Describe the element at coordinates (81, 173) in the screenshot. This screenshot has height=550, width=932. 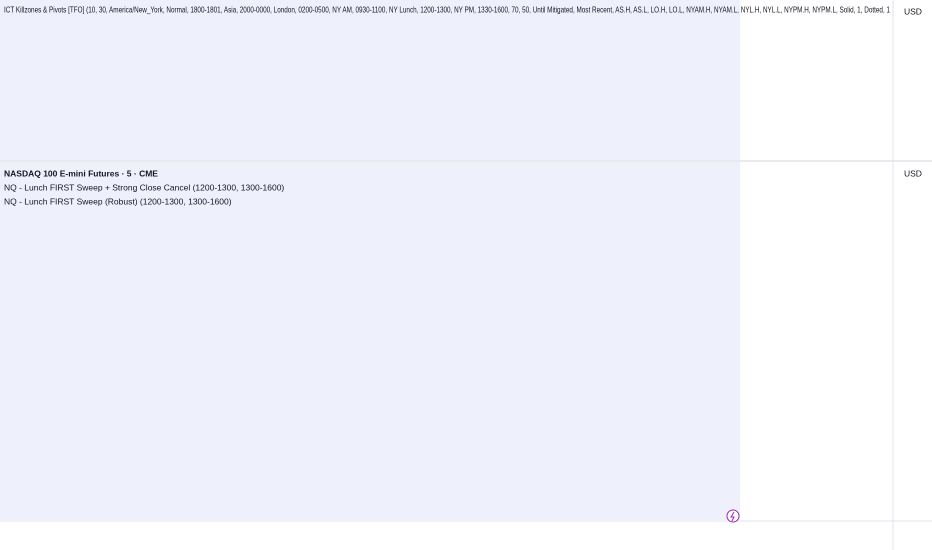
I see `symbol-title: NASDAQ 100 E-mini Futures · 5 · CME` at that location.